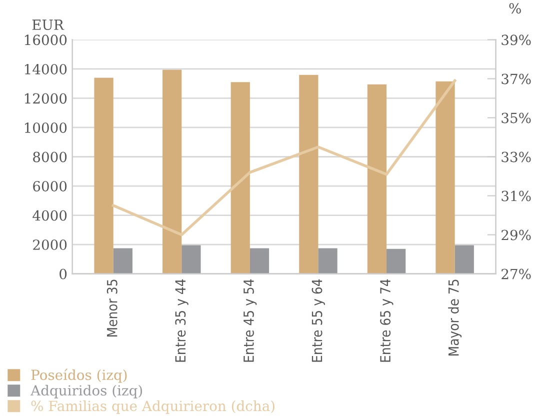  What do you see at coordinates (516, 274) in the screenshot?
I see `y2-tick-label: 27%` at bounding box center [516, 274].